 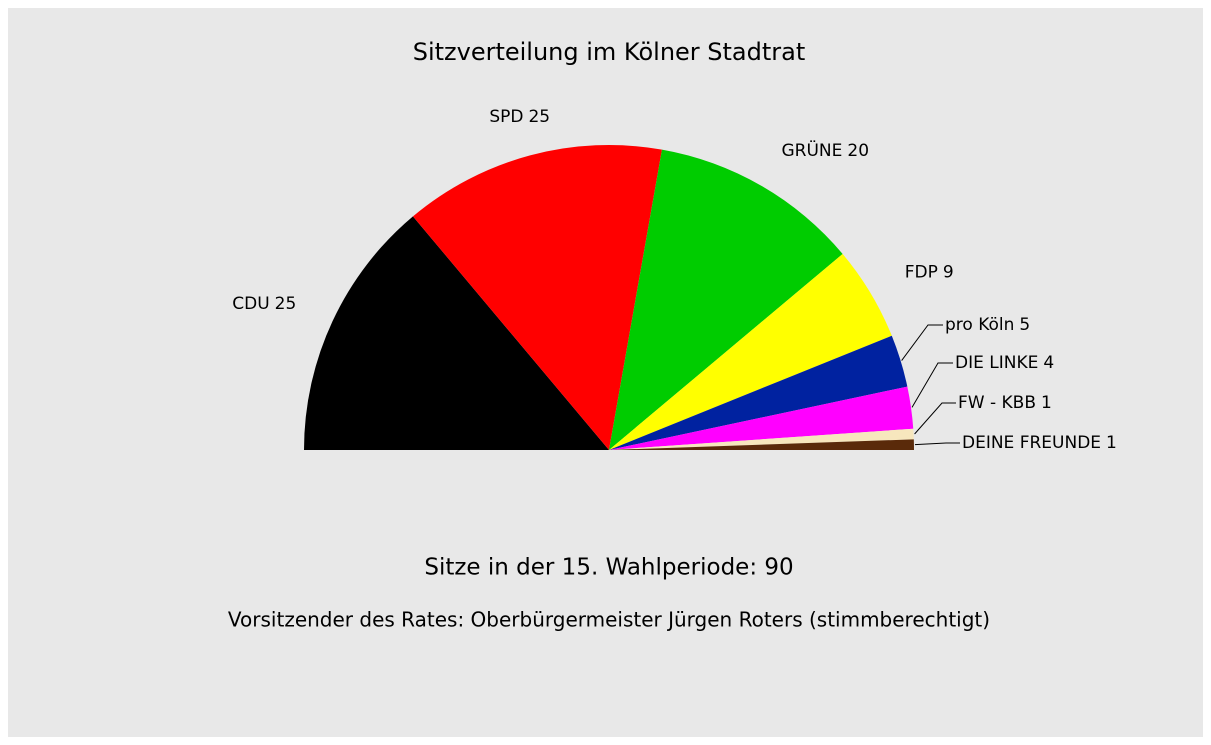 What do you see at coordinates (609, 52) in the screenshot?
I see `chart-title: Sitzverteilung im Kölner Stadtrat` at bounding box center [609, 52].